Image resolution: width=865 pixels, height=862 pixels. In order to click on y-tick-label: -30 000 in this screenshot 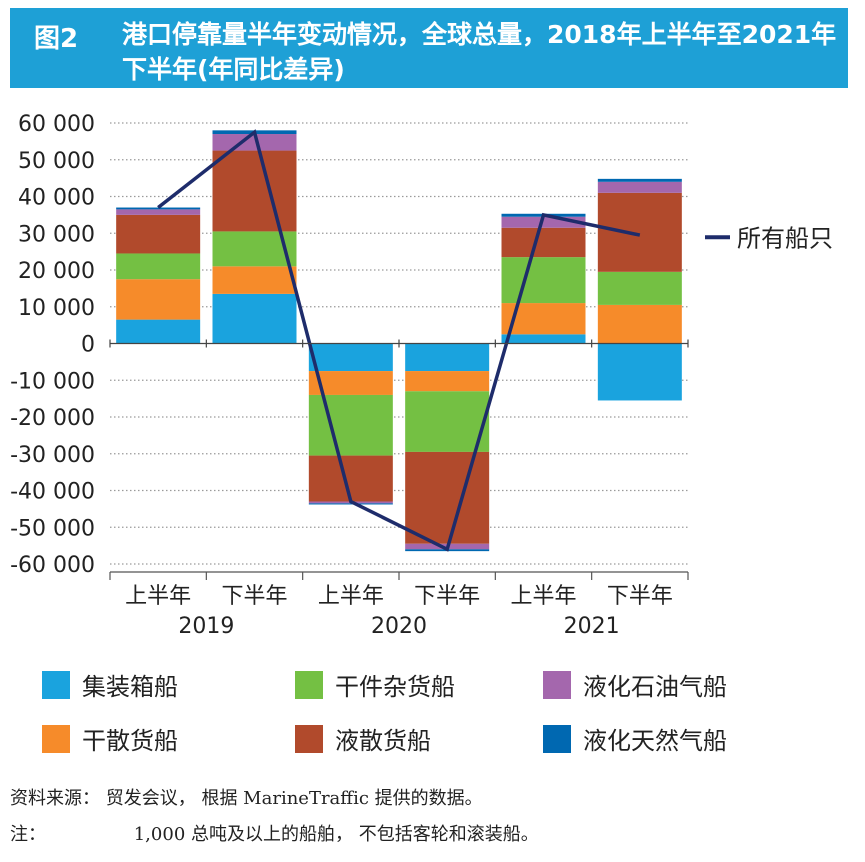, I will do `click(52, 455)`.